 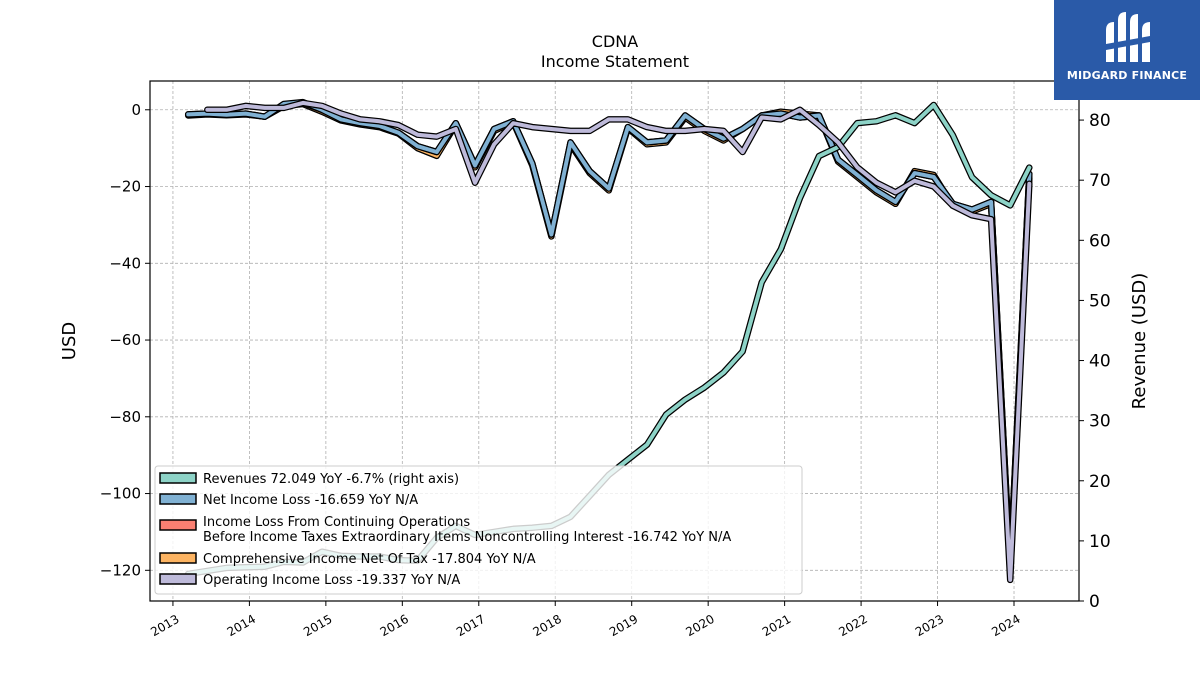 I want to click on x-tick-label: 2017, so click(x=470, y=625).